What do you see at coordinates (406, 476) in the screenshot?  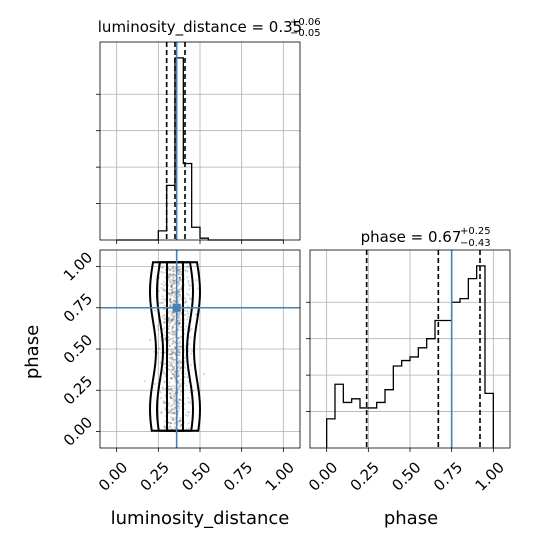 I see `phase-marginal-xtick-label-2: 0.50` at bounding box center [406, 476].